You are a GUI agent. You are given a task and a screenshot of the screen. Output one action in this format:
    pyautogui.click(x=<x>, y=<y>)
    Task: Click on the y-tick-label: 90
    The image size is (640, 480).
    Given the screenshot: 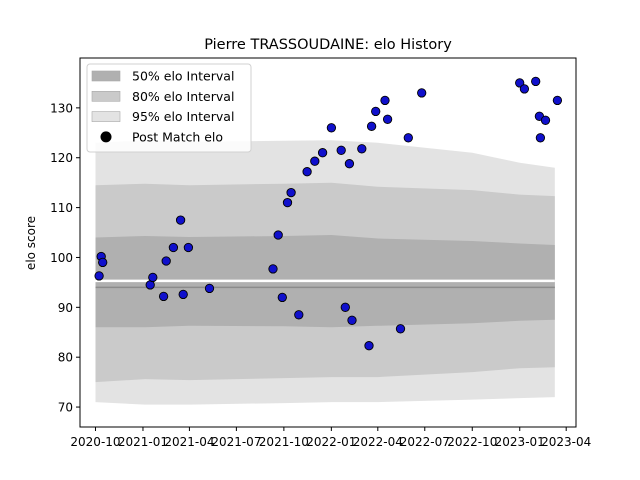 What is the action you would take?
    pyautogui.click(x=65, y=308)
    